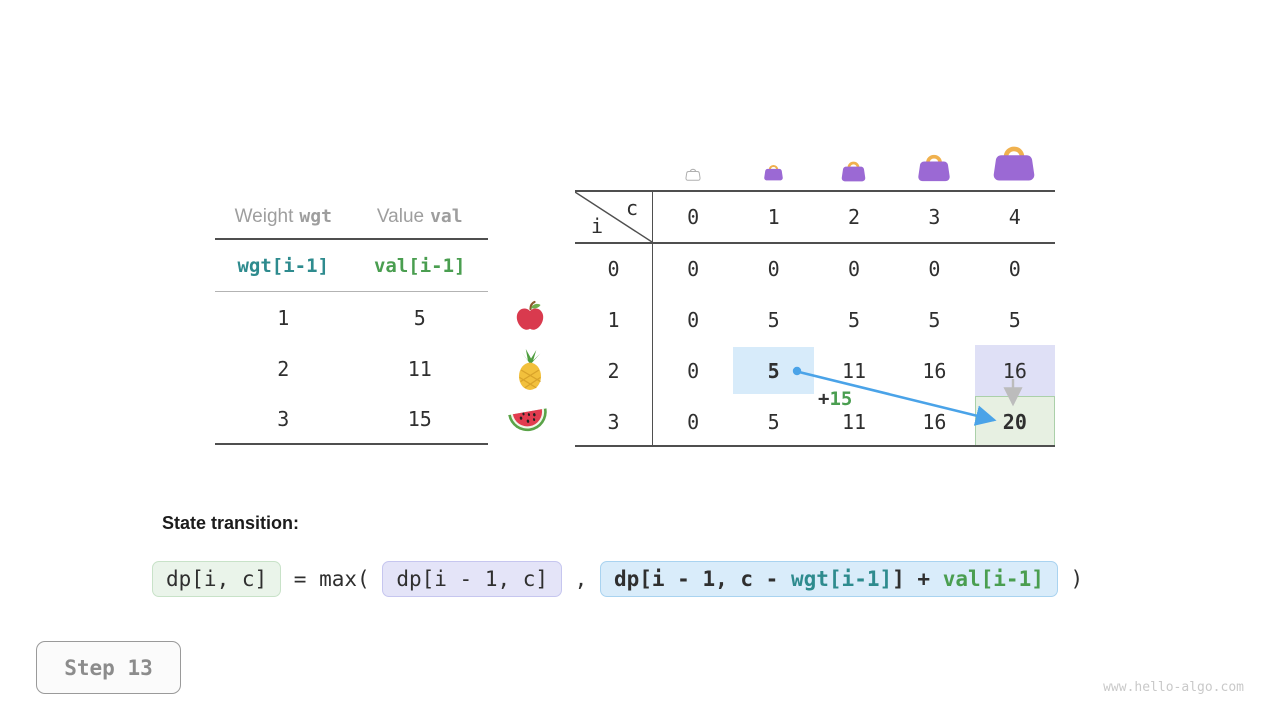  I want to click on dp-cell-0-4: 0, so click(1014, 269).